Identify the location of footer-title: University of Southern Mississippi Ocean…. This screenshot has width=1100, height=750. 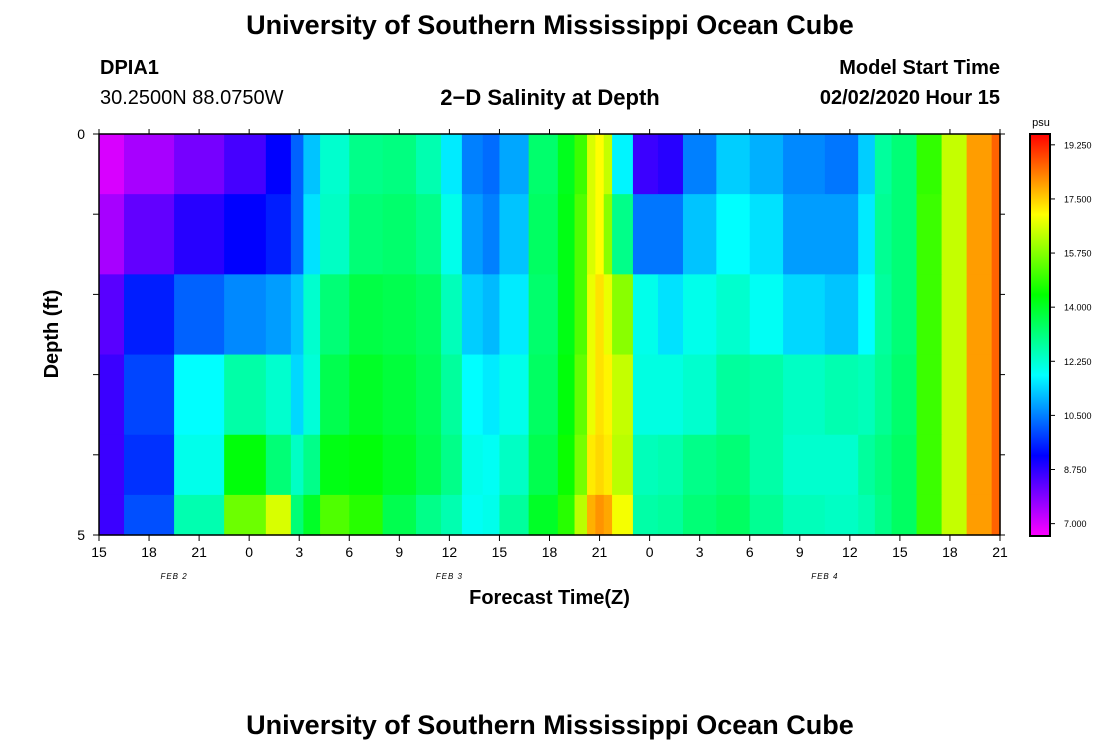
(550, 725).